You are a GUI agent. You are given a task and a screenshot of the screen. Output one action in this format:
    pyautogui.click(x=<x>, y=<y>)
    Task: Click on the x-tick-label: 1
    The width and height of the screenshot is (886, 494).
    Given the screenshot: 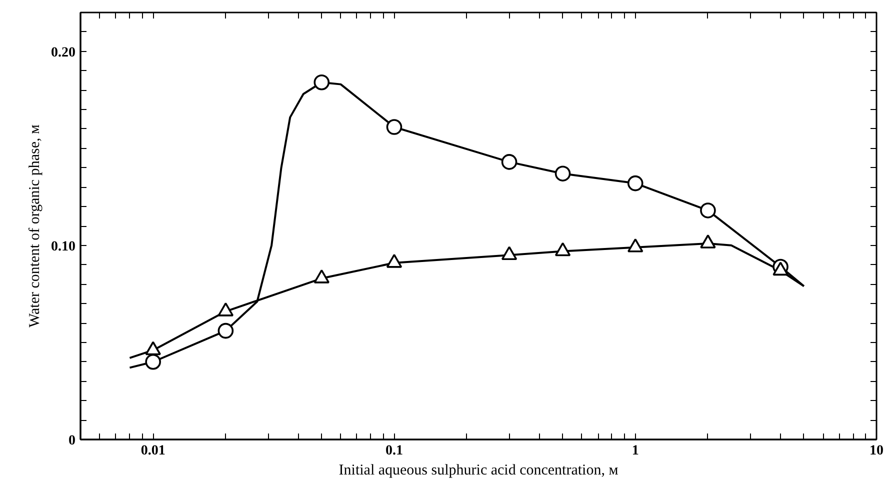 What is the action you would take?
    pyautogui.click(x=635, y=451)
    